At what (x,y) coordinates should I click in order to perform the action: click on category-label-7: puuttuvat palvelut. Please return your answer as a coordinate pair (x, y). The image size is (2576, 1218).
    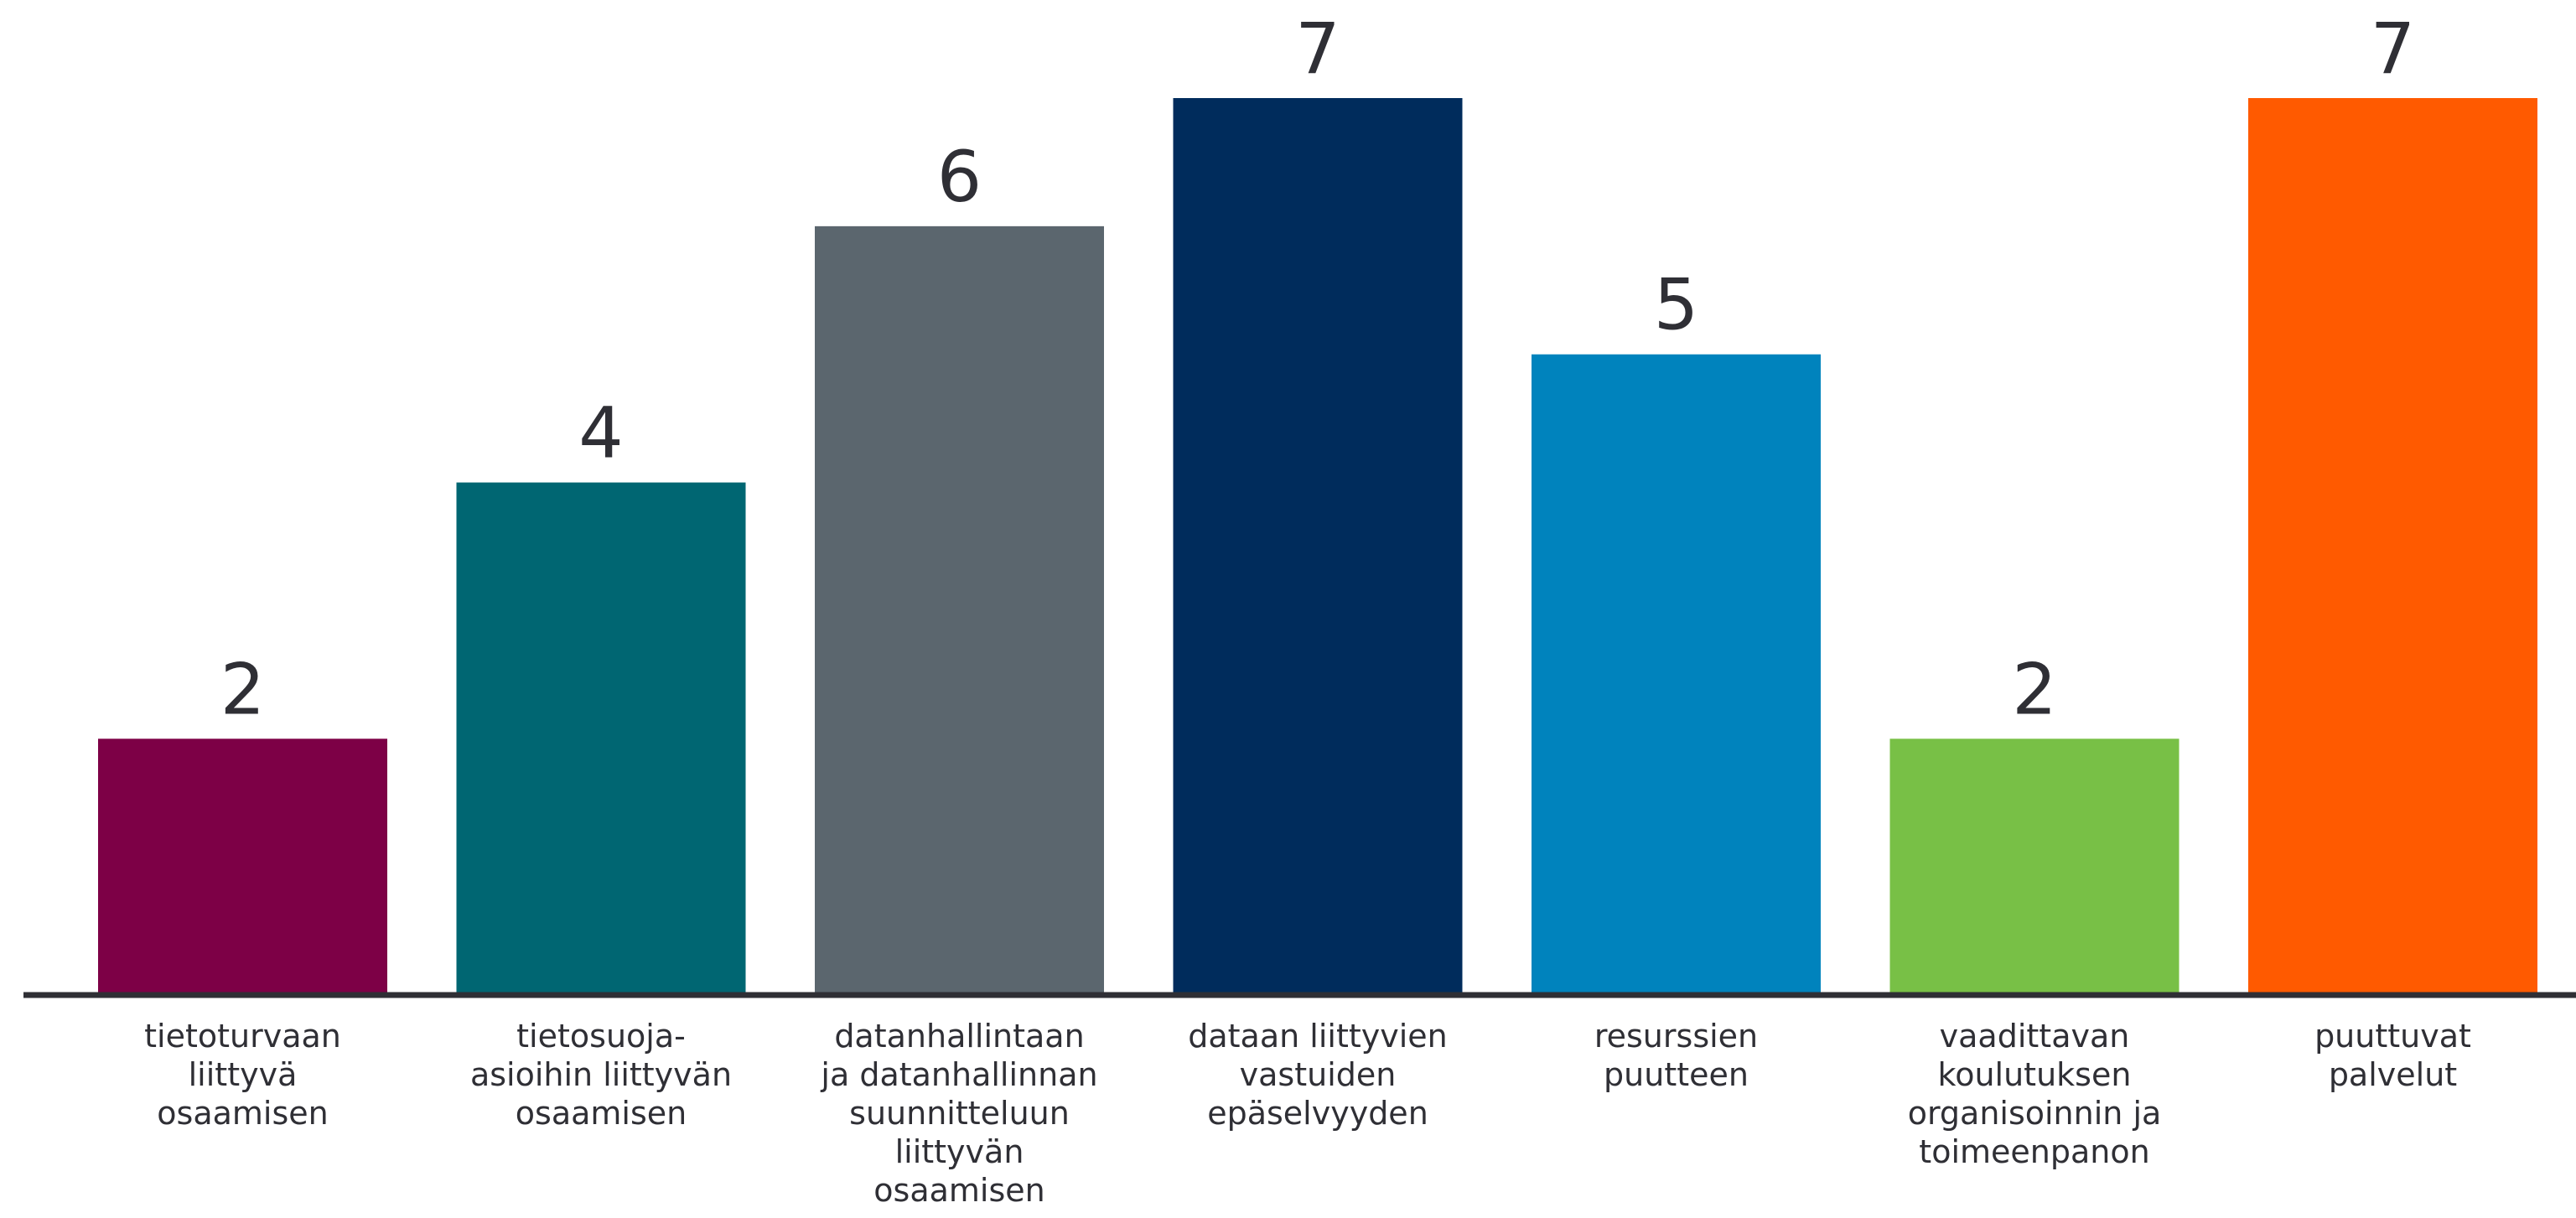
    Looking at the image, I should click on (2392, 1055).